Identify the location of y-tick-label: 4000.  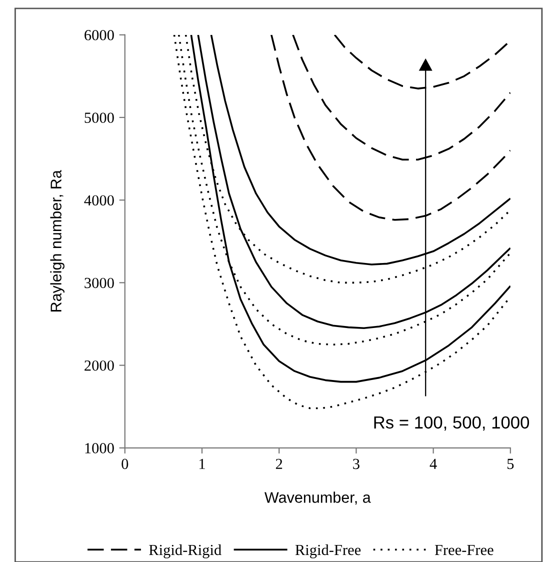
(99, 200).